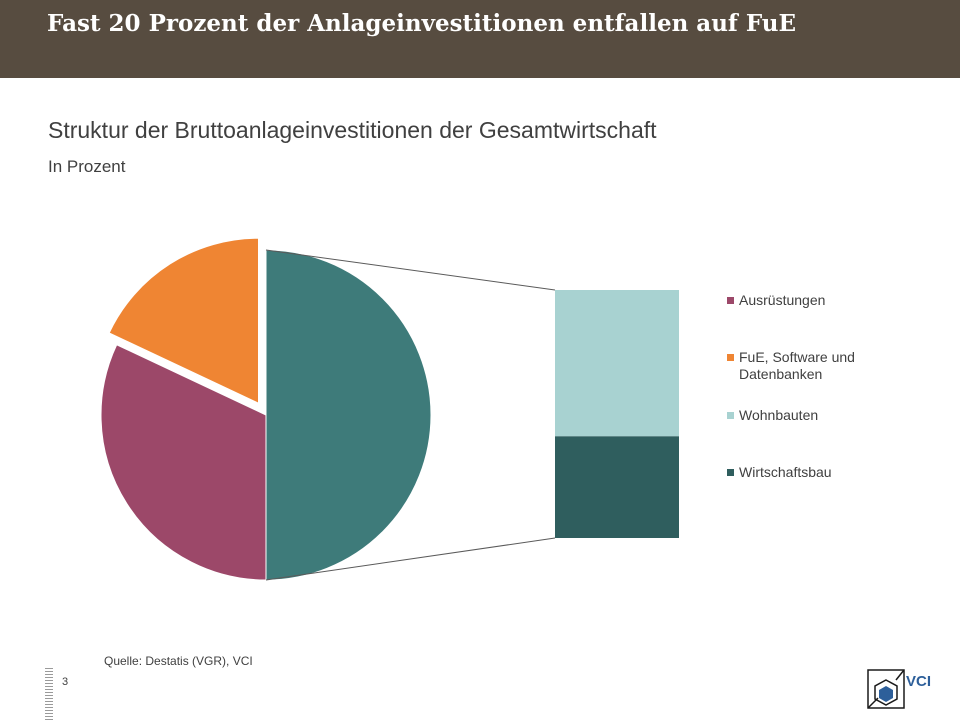  Describe the element at coordinates (785, 472) in the screenshot. I see `legend-label: Wirtschaftsbau` at that location.